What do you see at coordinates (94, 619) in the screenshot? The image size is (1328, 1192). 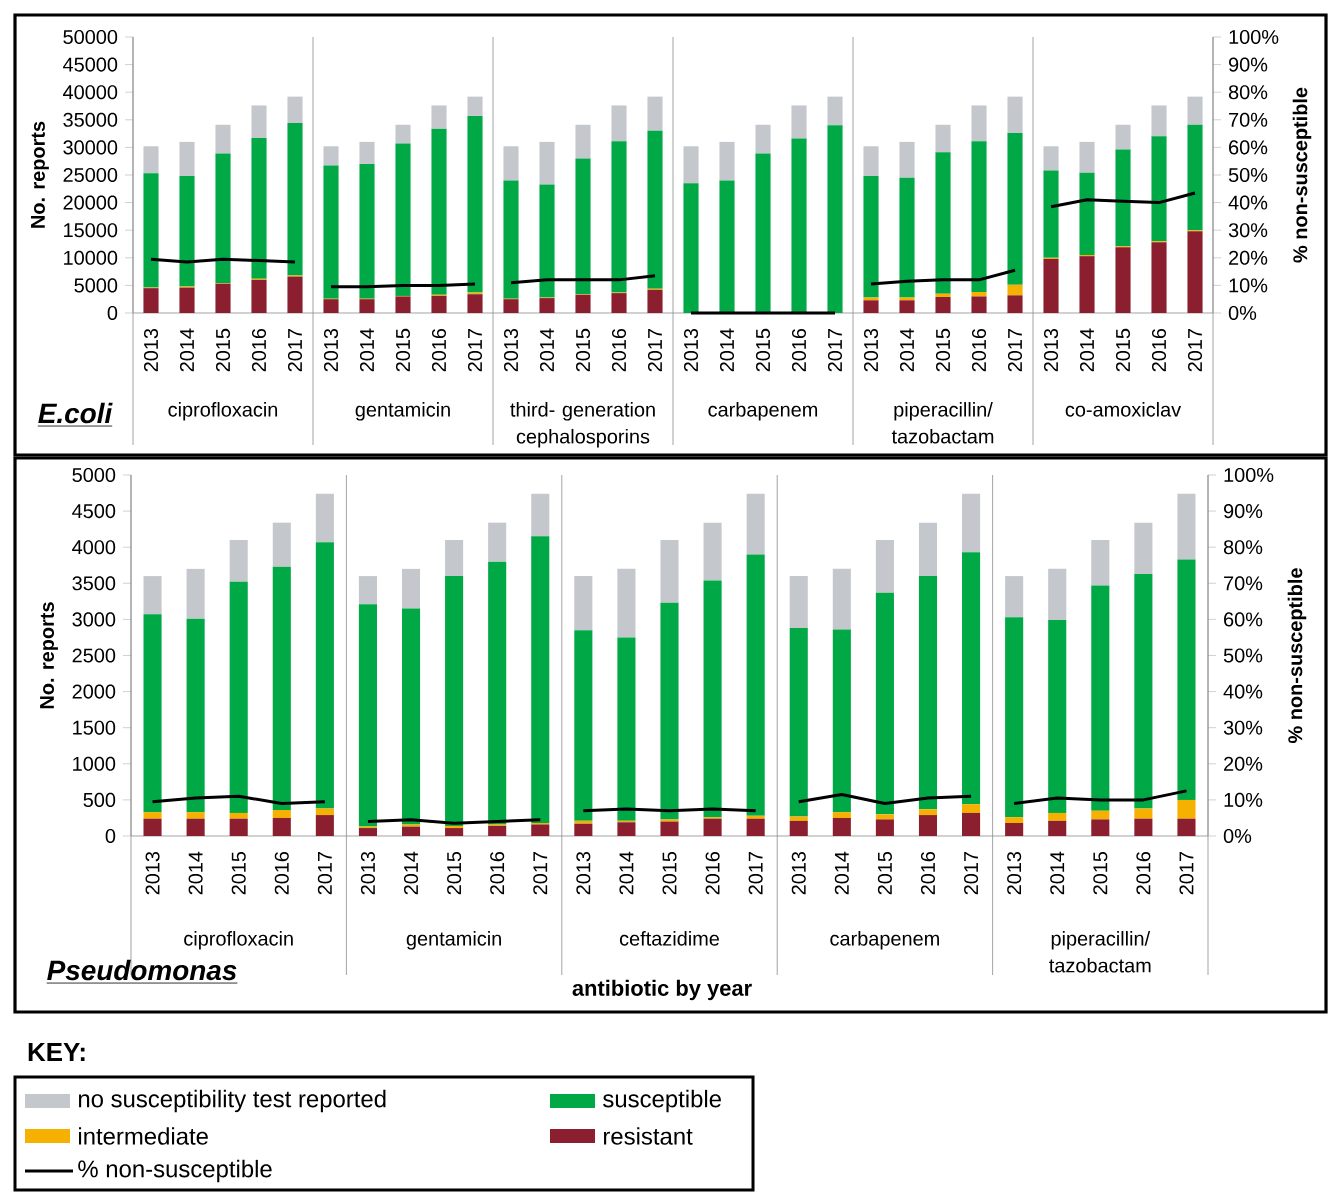 I see `y-tick-label: 3000` at bounding box center [94, 619].